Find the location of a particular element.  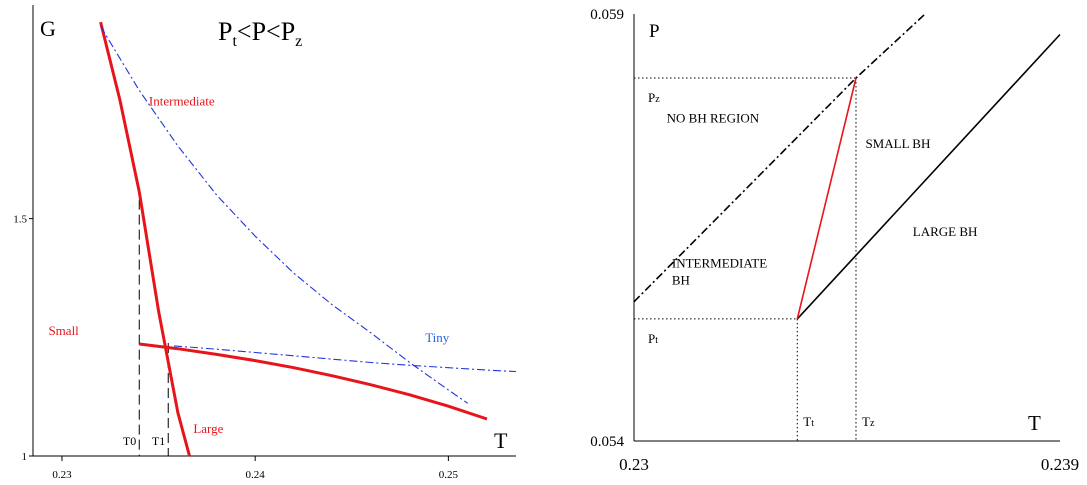

title-part: <P<P is located at coordinates (266, 31).